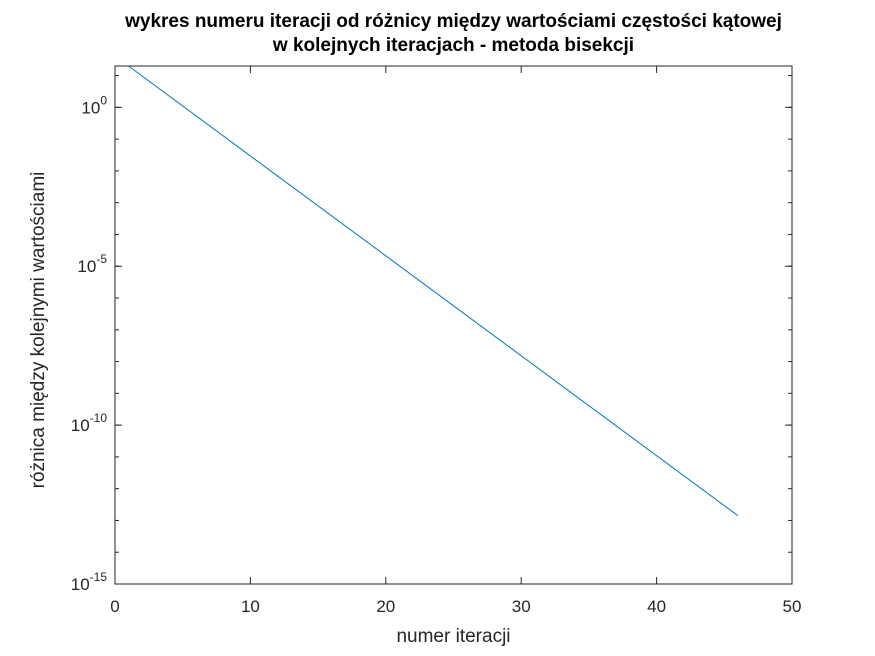  I want to click on x-tick-label: 20, so click(385, 606).